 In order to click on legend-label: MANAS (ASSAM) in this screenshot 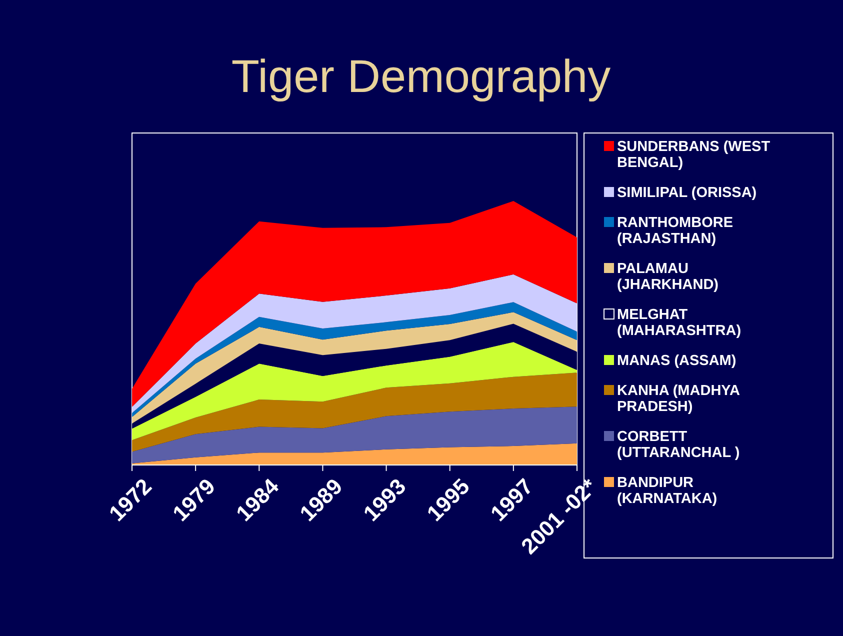, I will do `click(676, 361)`.